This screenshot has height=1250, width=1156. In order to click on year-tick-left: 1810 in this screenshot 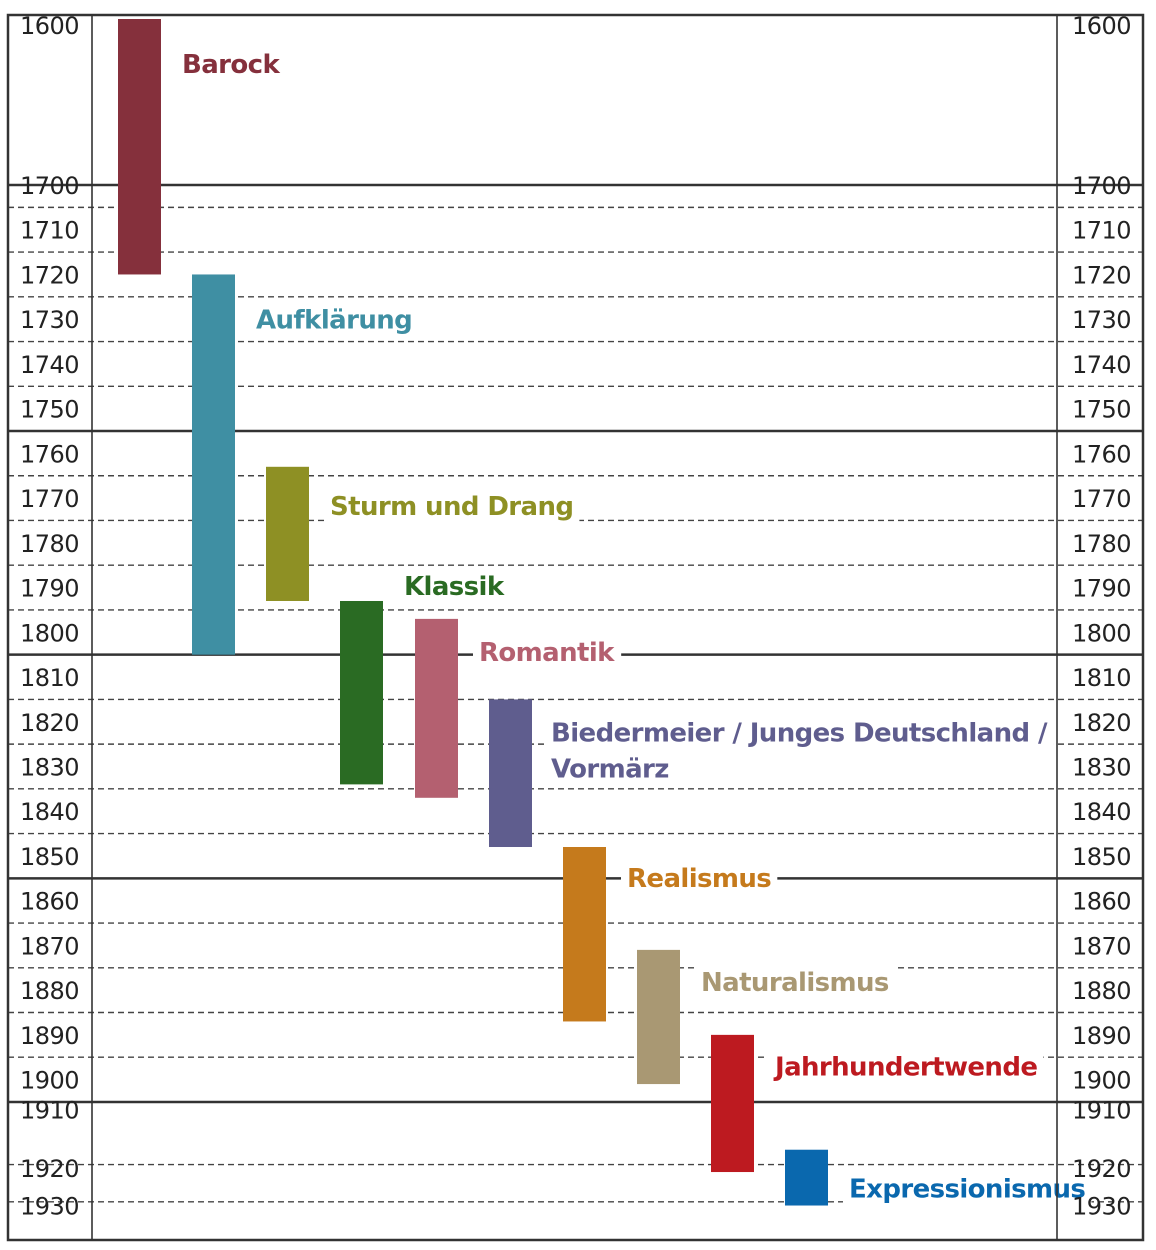, I will do `click(49, 678)`.